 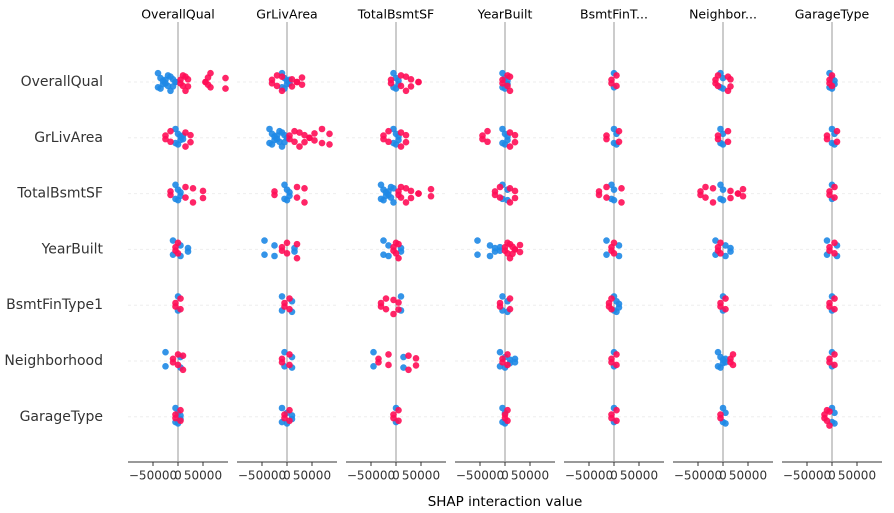 I want to click on row-label: OverallQual, so click(x=62, y=82).